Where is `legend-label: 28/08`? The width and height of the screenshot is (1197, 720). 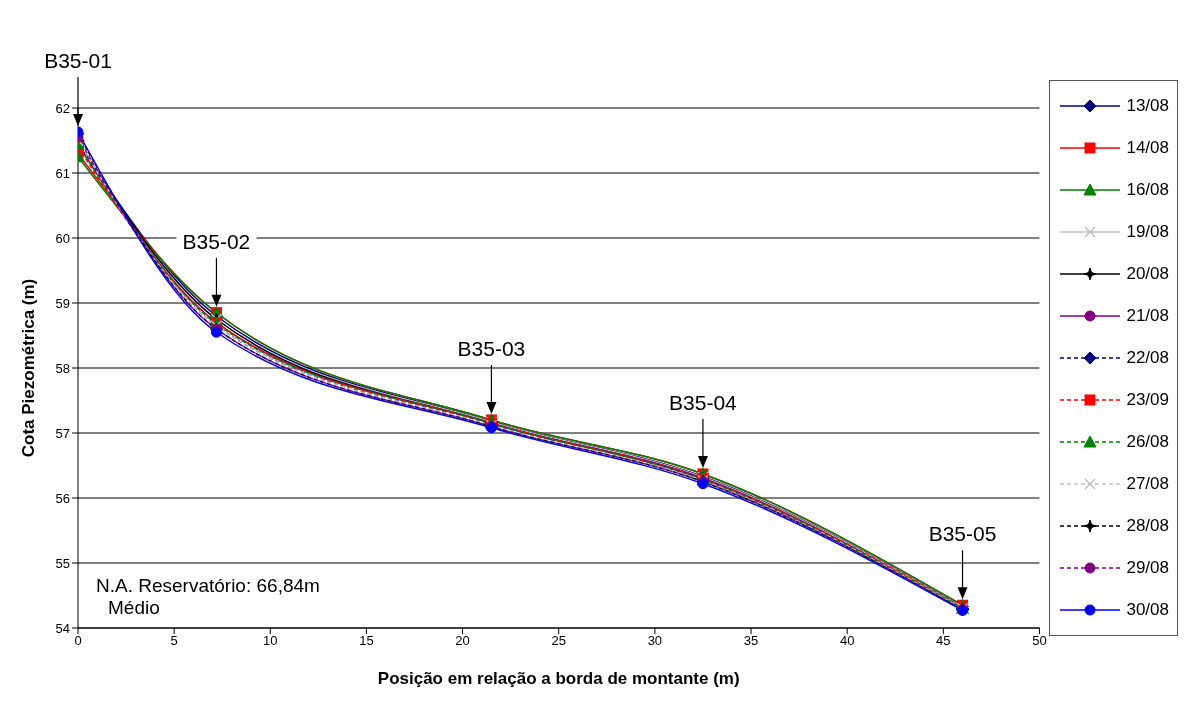
legend-label: 28/08 is located at coordinates (1147, 526).